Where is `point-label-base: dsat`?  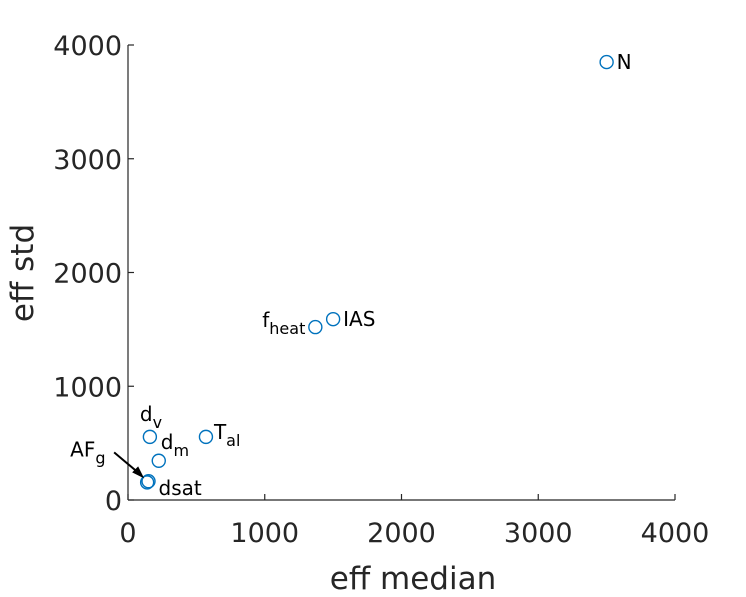
point-label-base: dsat is located at coordinates (180, 488).